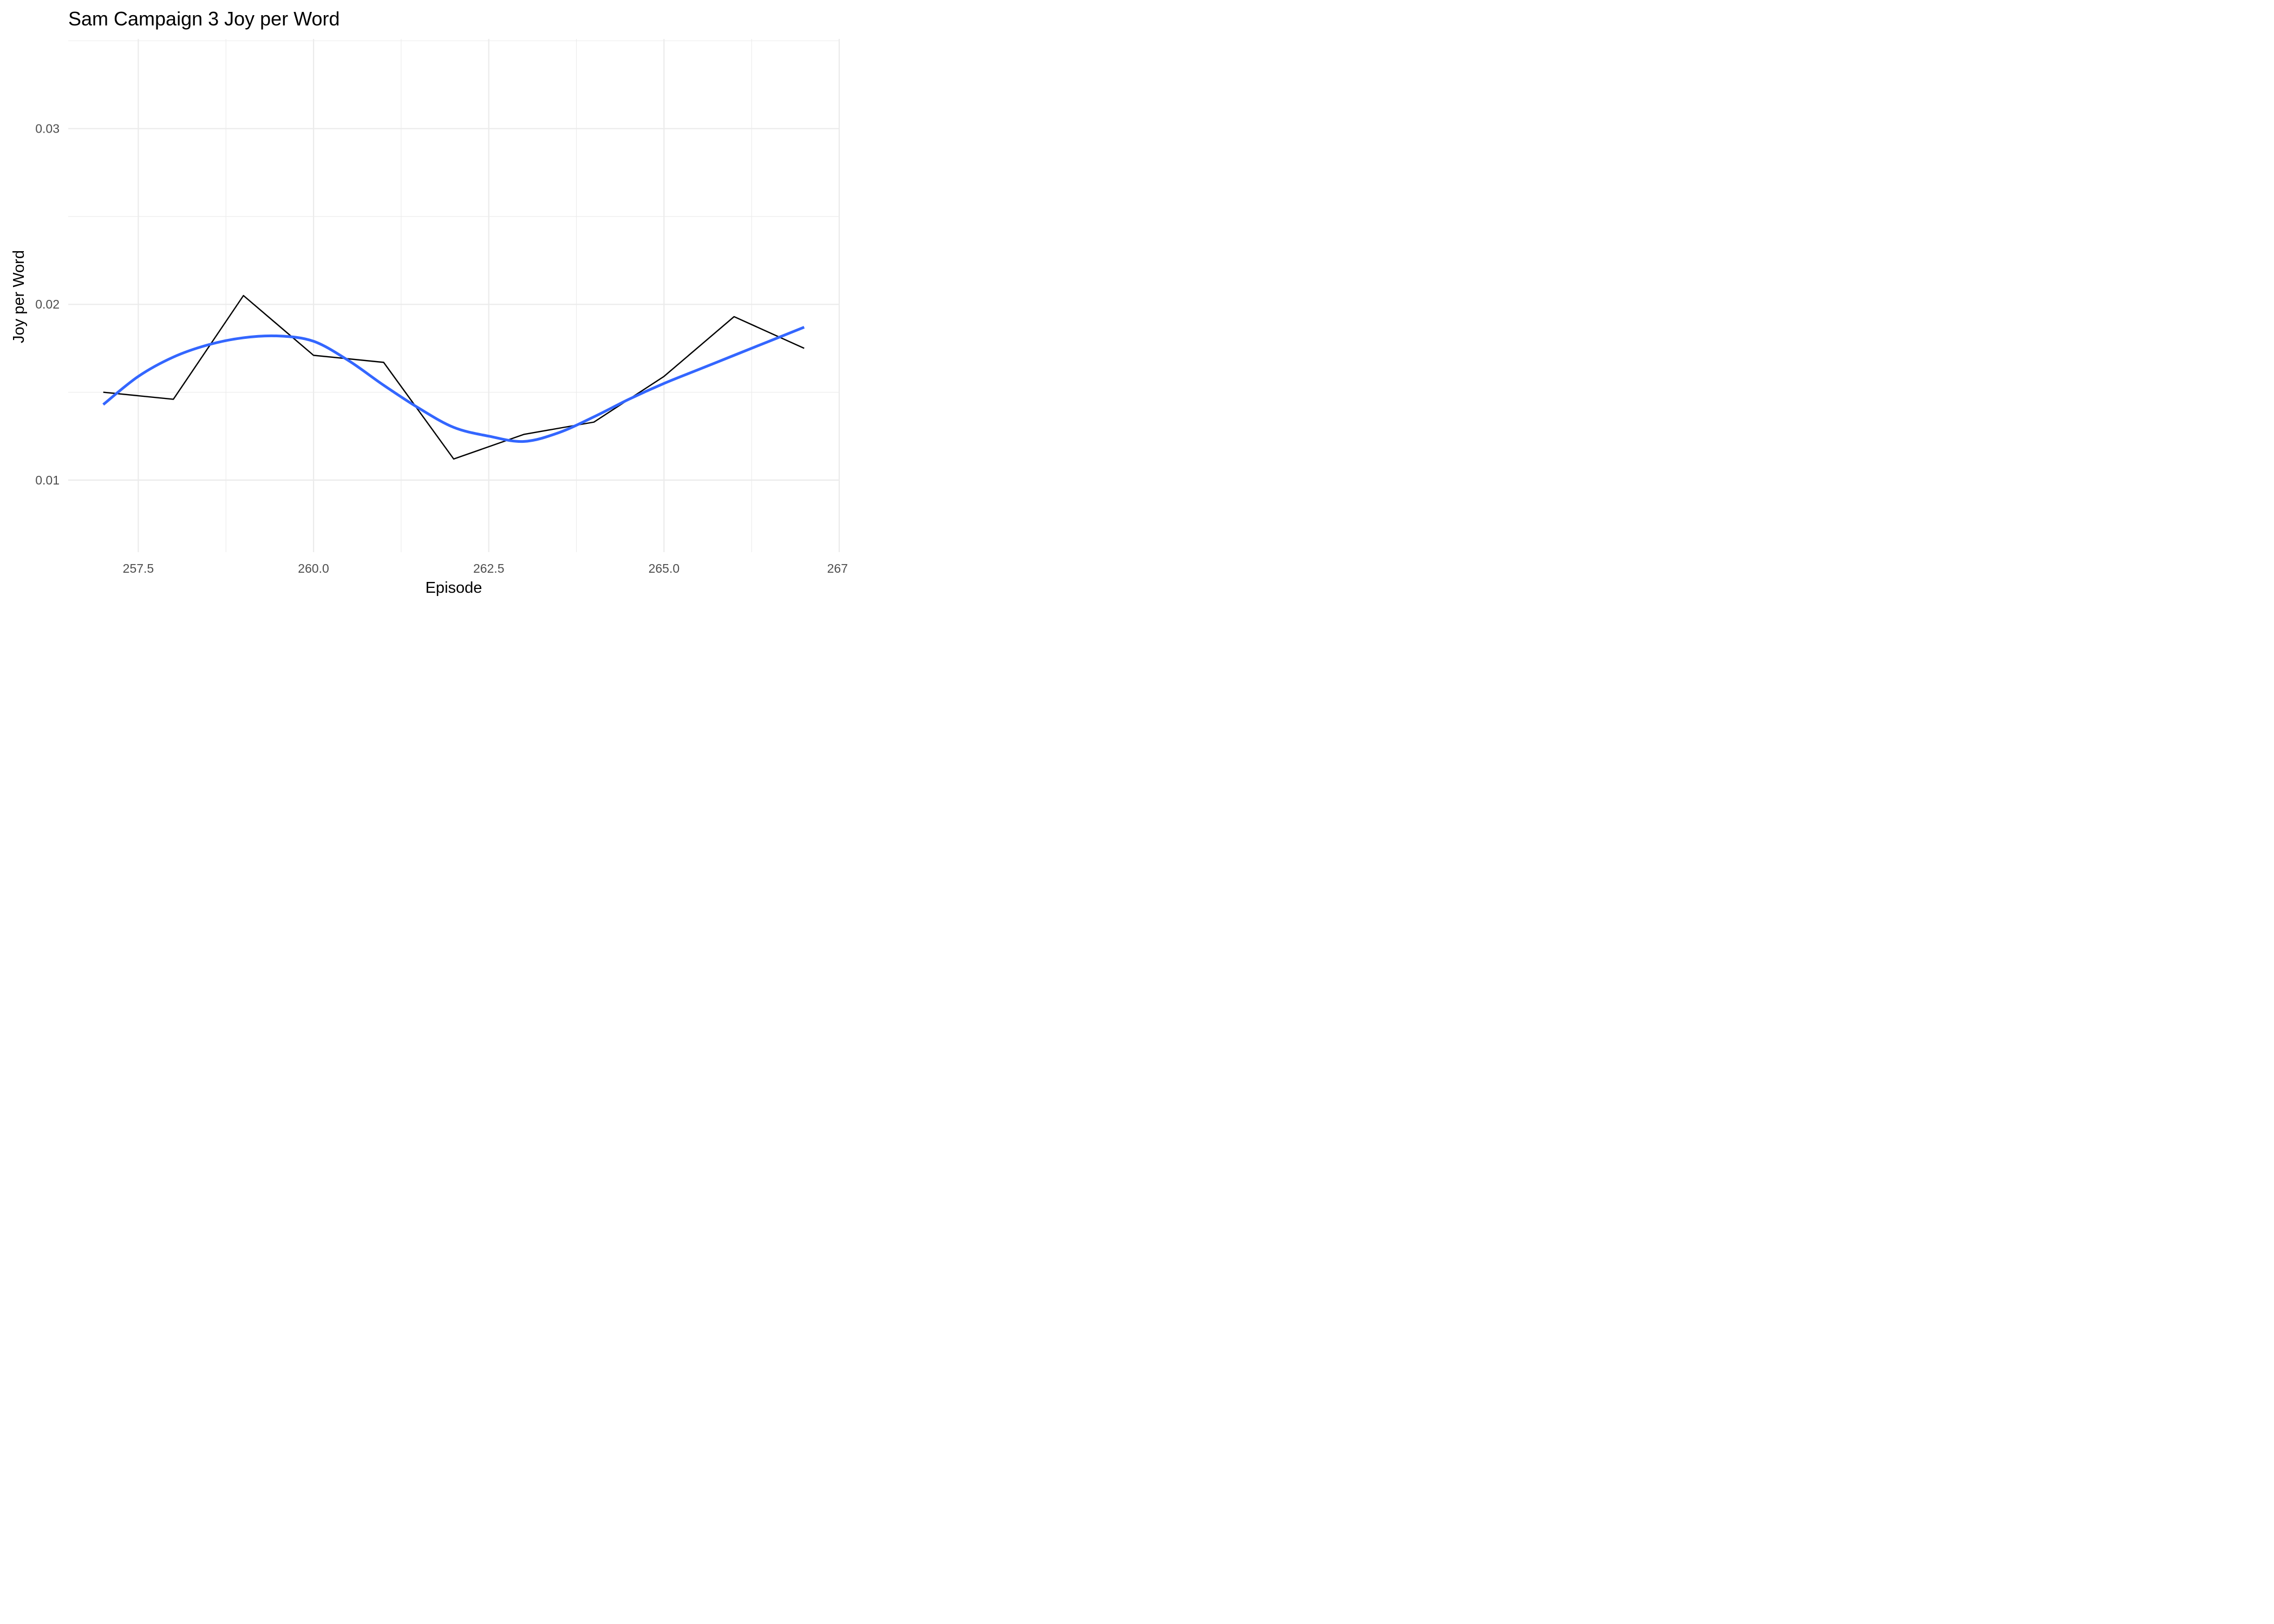  What do you see at coordinates (838, 568) in the screenshot?
I see `x-tick-label: 267.` at bounding box center [838, 568].